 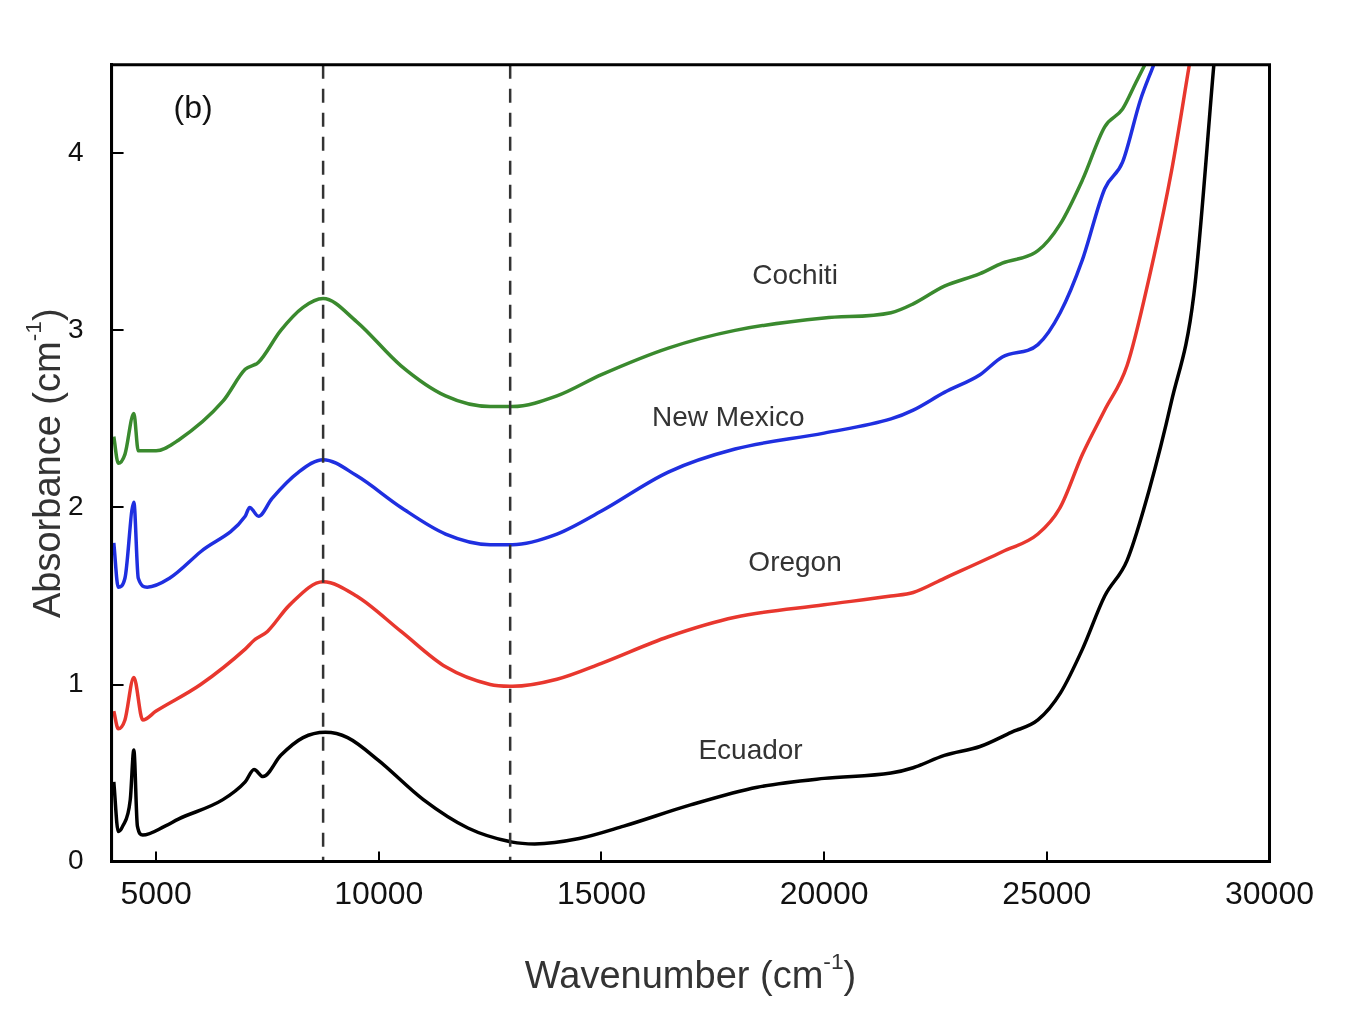 I want to click on series-label: Oregon, so click(x=795, y=561).